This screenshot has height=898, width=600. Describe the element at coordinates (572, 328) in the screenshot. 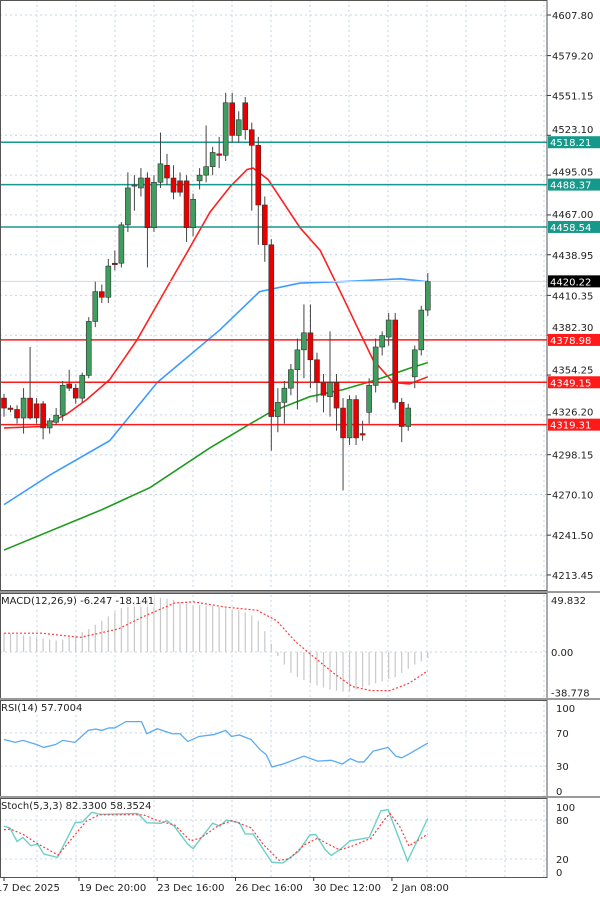

I see `price-tick-label: 4382.30` at that location.